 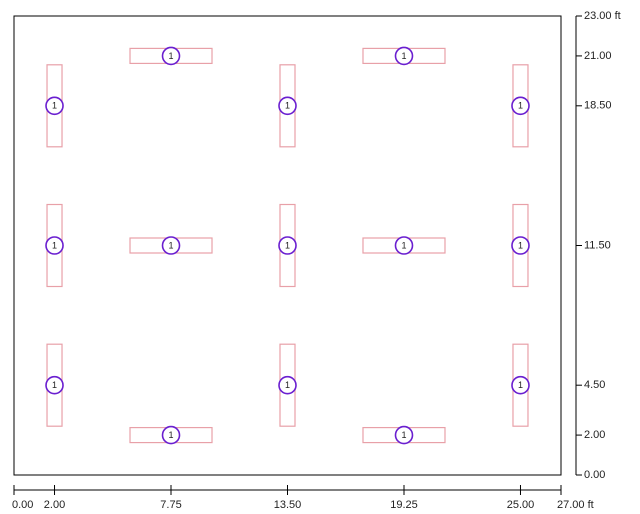 What do you see at coordinates (598, 106) in the screenshot?
I see `y-tick-label: 18.50` at bounding box center [598, 106].